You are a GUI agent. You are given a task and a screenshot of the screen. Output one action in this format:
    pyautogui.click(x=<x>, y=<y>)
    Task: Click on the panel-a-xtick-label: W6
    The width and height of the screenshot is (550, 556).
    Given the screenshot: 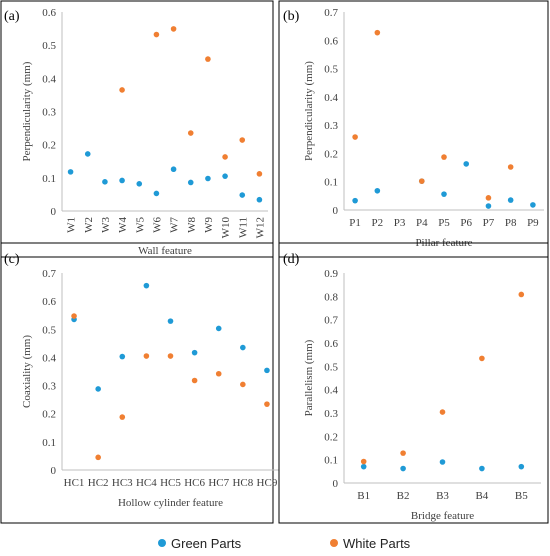 What is the action you would take?
    pyautogui.click(x=157, y=225)
    